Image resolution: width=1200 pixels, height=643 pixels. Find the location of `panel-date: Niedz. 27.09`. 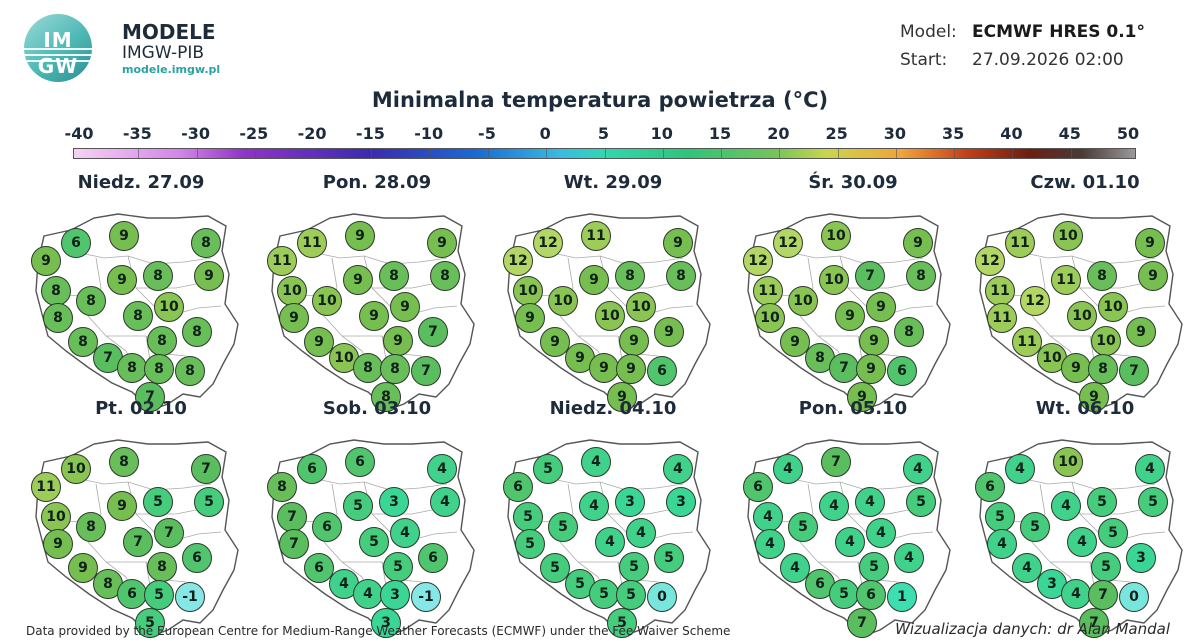

panel-date: Niedz. 27.09 is located at coordinates (141, 182).